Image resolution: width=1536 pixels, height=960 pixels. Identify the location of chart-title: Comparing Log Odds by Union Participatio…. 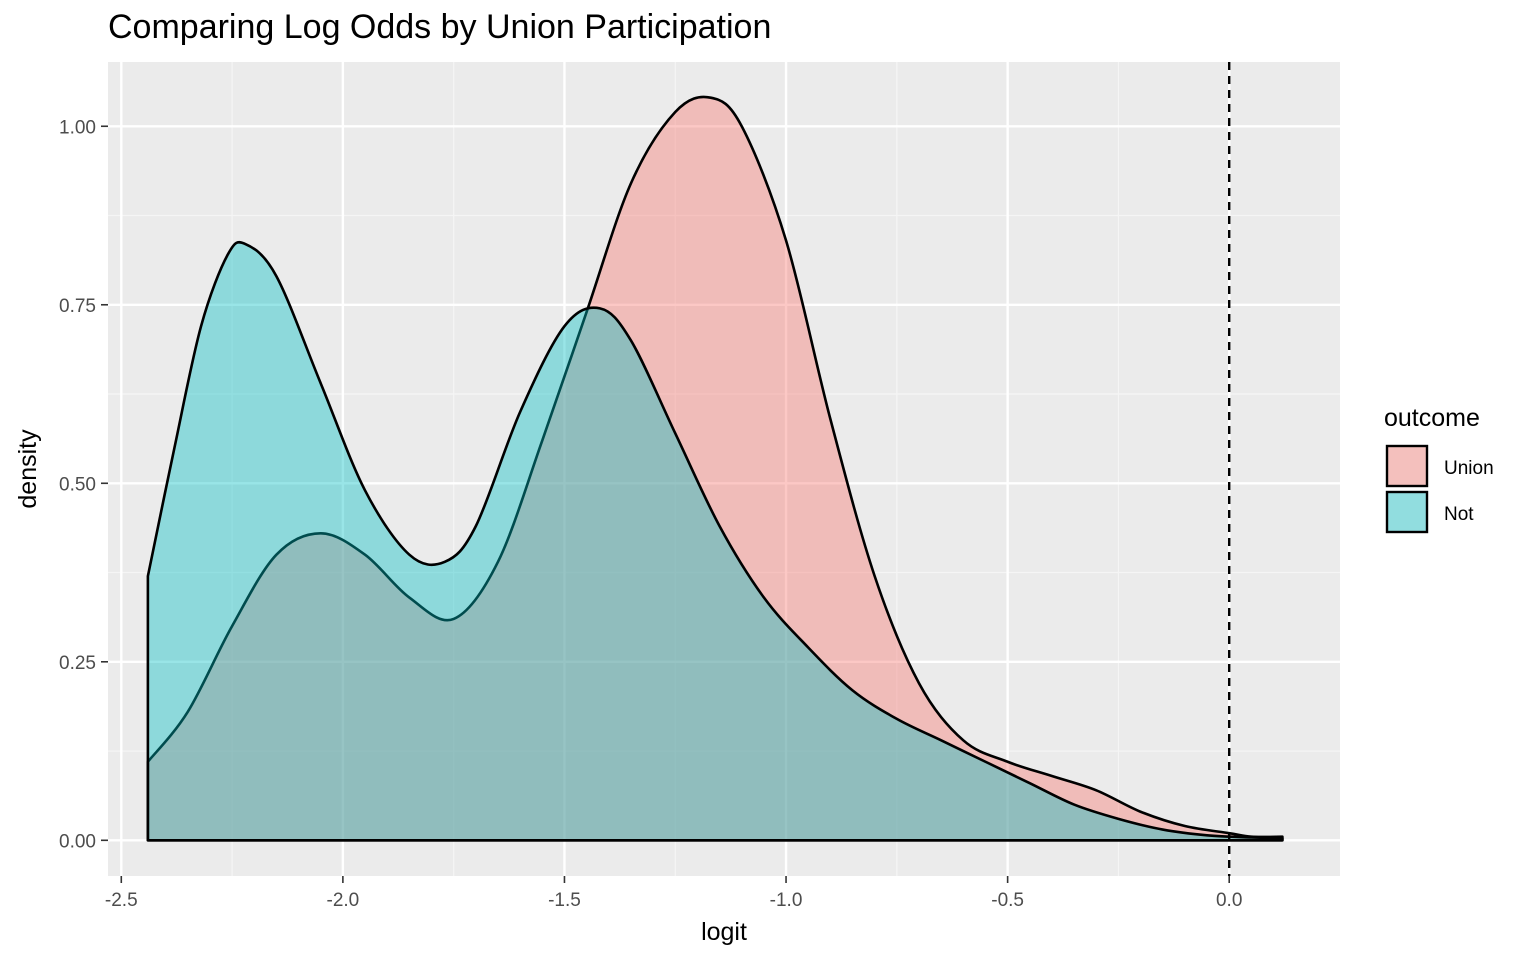
(440, 27).